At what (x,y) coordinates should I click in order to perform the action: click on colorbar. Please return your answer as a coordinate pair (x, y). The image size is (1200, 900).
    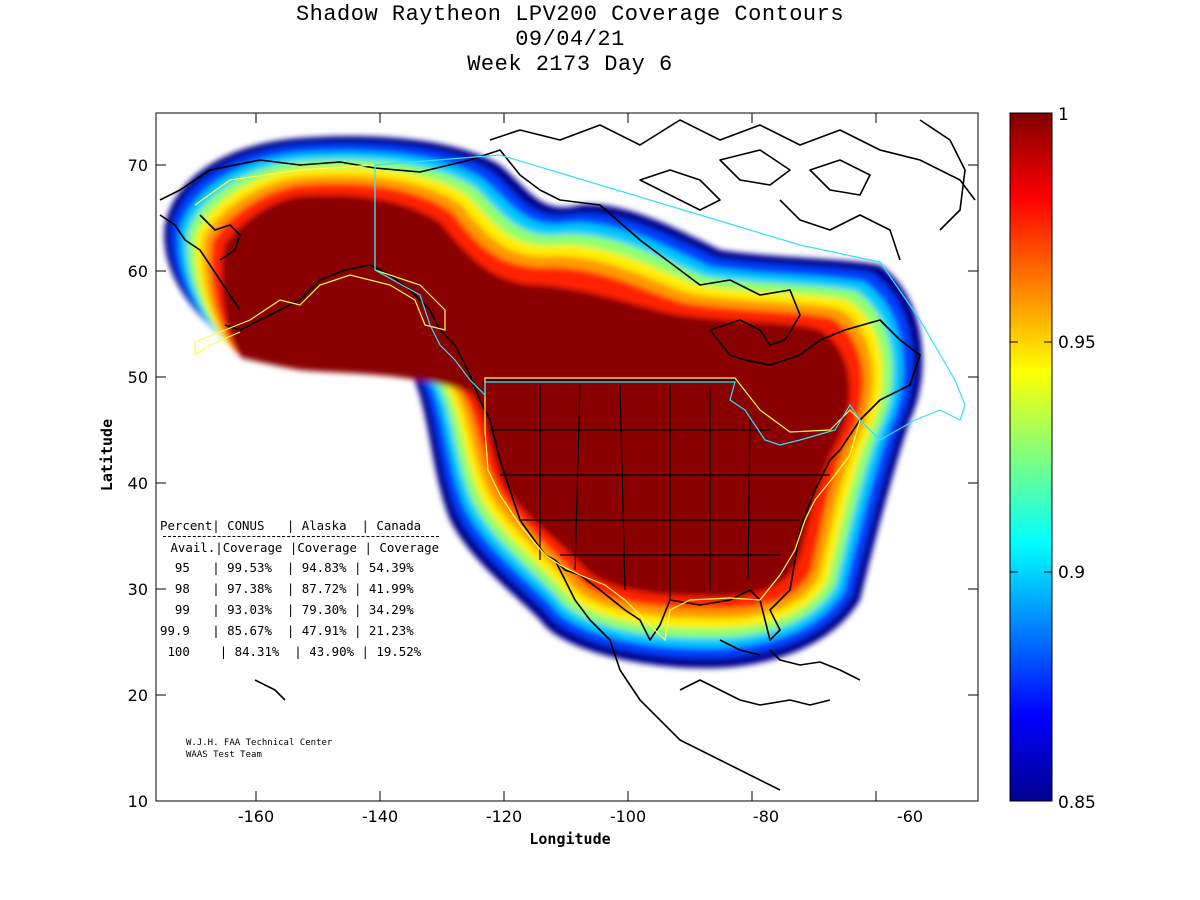
    Looking at the image, I should click on (1031, 457).